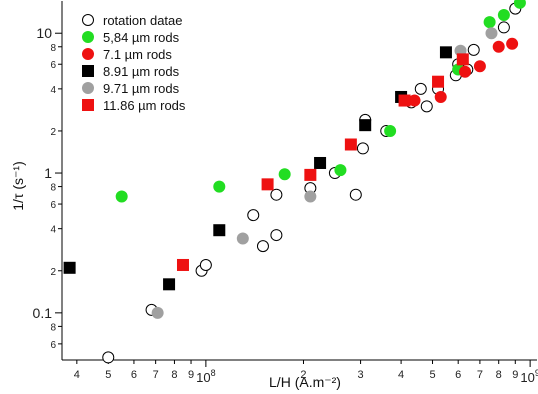 The width and height of the screenshot is (538, 394). What do you see at coordinates (137, 54) in the screenshot?
I see `legend-label: 7.1 µm rods` at bounding box center [137, 54].